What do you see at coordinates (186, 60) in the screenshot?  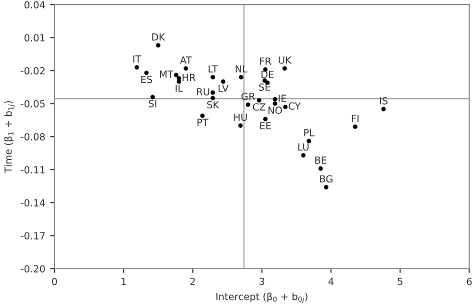 I see `annotation: AT` at bounding box center [186, 60].